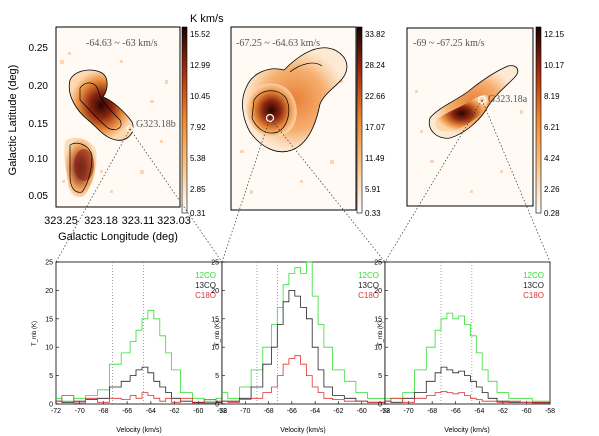  Describe the element at coordinates (373, 189) in the screenshot. I see `colorbar-2-tick: 5.91` at that location.